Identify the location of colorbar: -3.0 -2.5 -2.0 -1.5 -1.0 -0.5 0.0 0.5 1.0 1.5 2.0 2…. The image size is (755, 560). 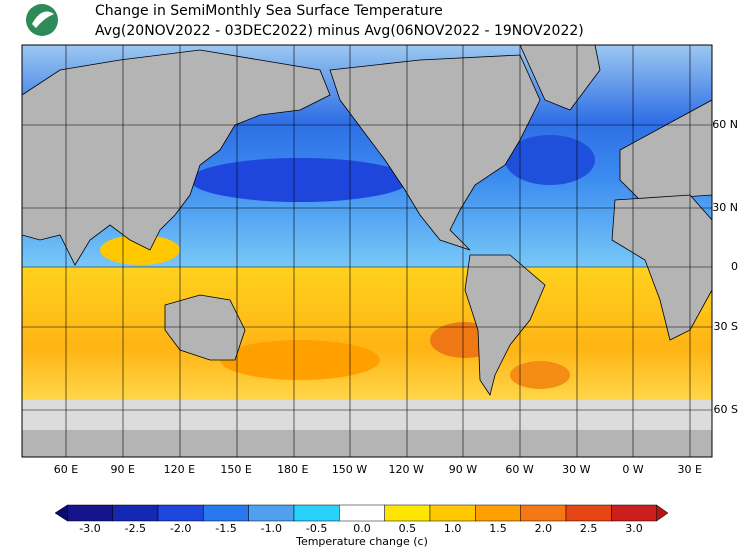
(361, 519).